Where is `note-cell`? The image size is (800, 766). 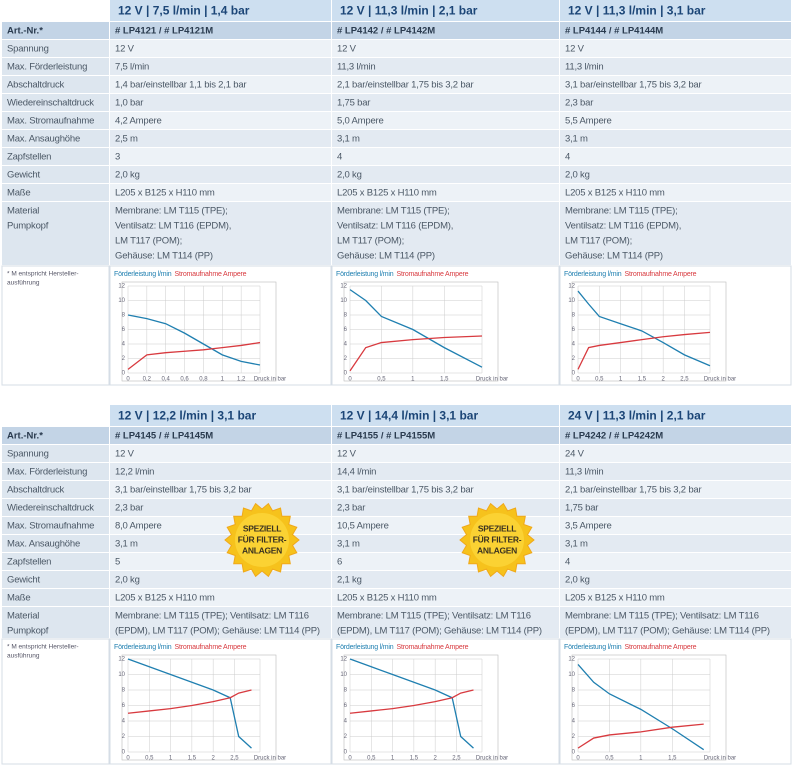
note-cell is located at coordinates (55, 701).